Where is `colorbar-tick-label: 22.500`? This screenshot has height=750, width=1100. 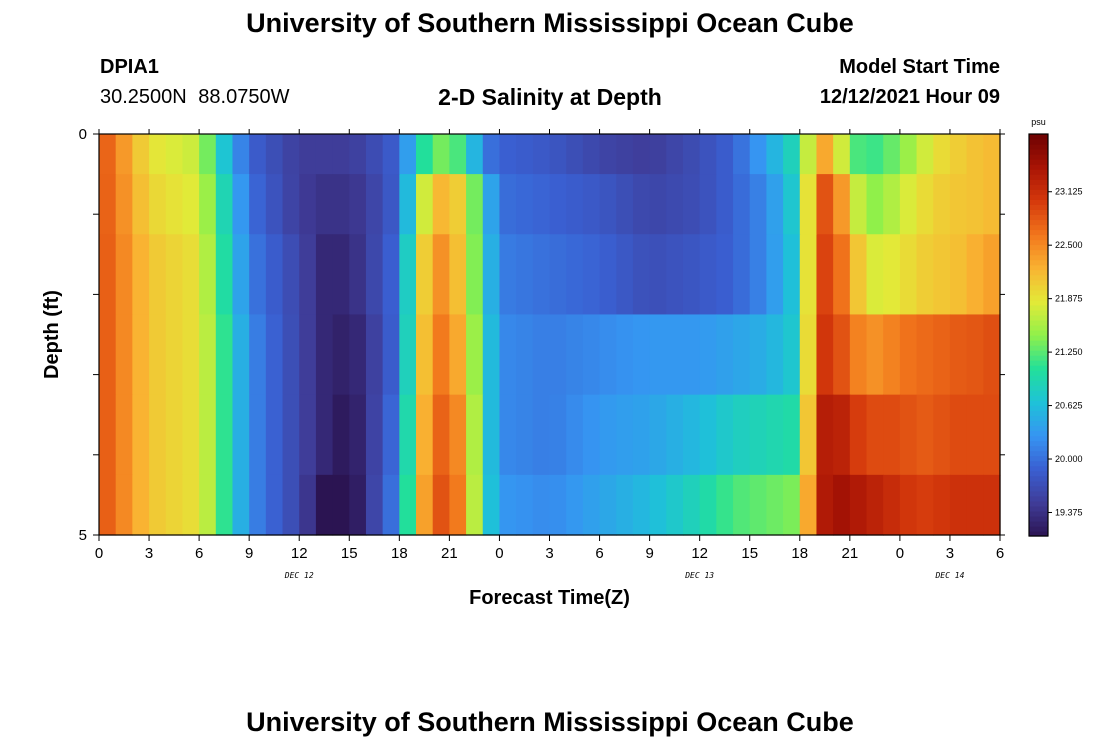 colorbar-tick-label: 22.500 is located at coordinates (1069, 245).